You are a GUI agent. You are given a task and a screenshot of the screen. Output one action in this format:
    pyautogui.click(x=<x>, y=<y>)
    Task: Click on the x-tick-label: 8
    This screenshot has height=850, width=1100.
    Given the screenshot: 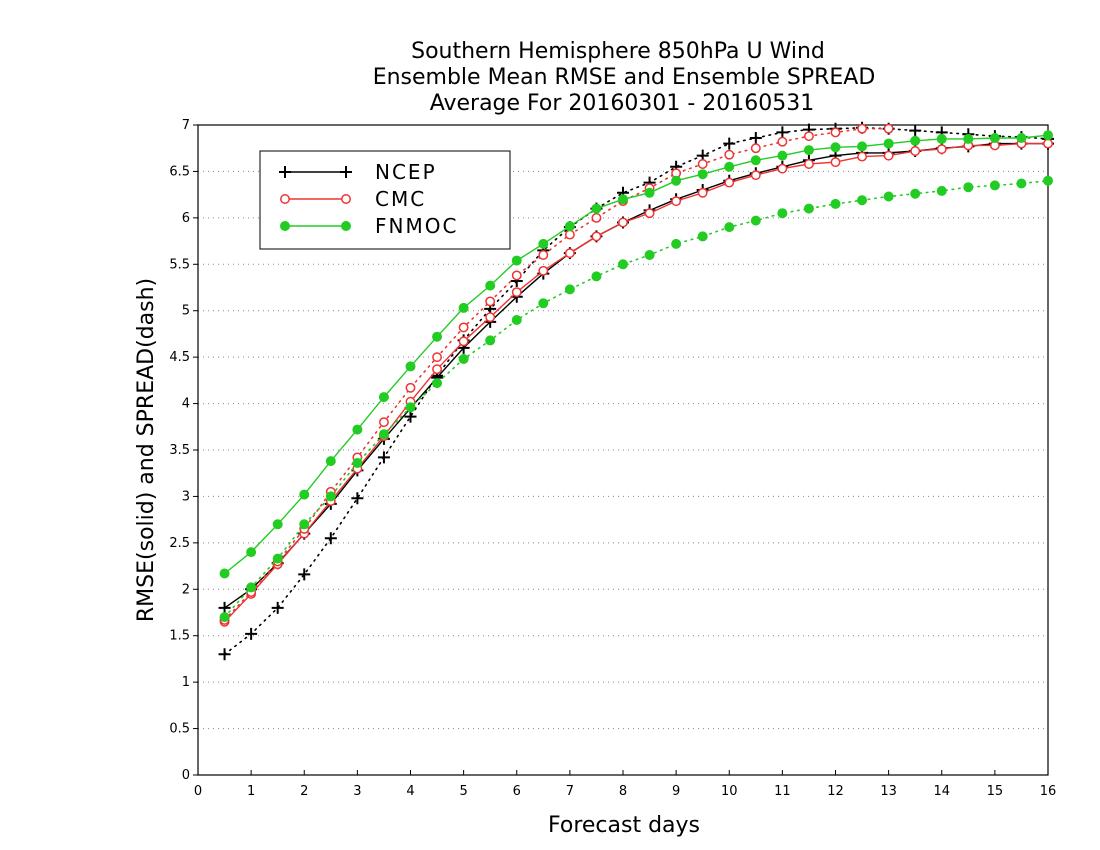 What is the action you would take?
    pyautogui.click(x=623, y=791)
    